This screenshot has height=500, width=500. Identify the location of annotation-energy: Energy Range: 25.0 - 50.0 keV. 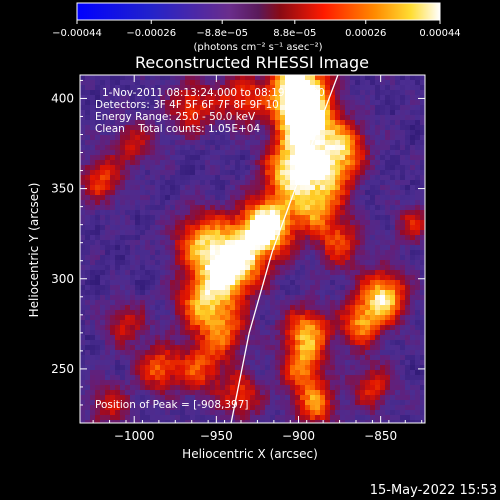
(175, 117).